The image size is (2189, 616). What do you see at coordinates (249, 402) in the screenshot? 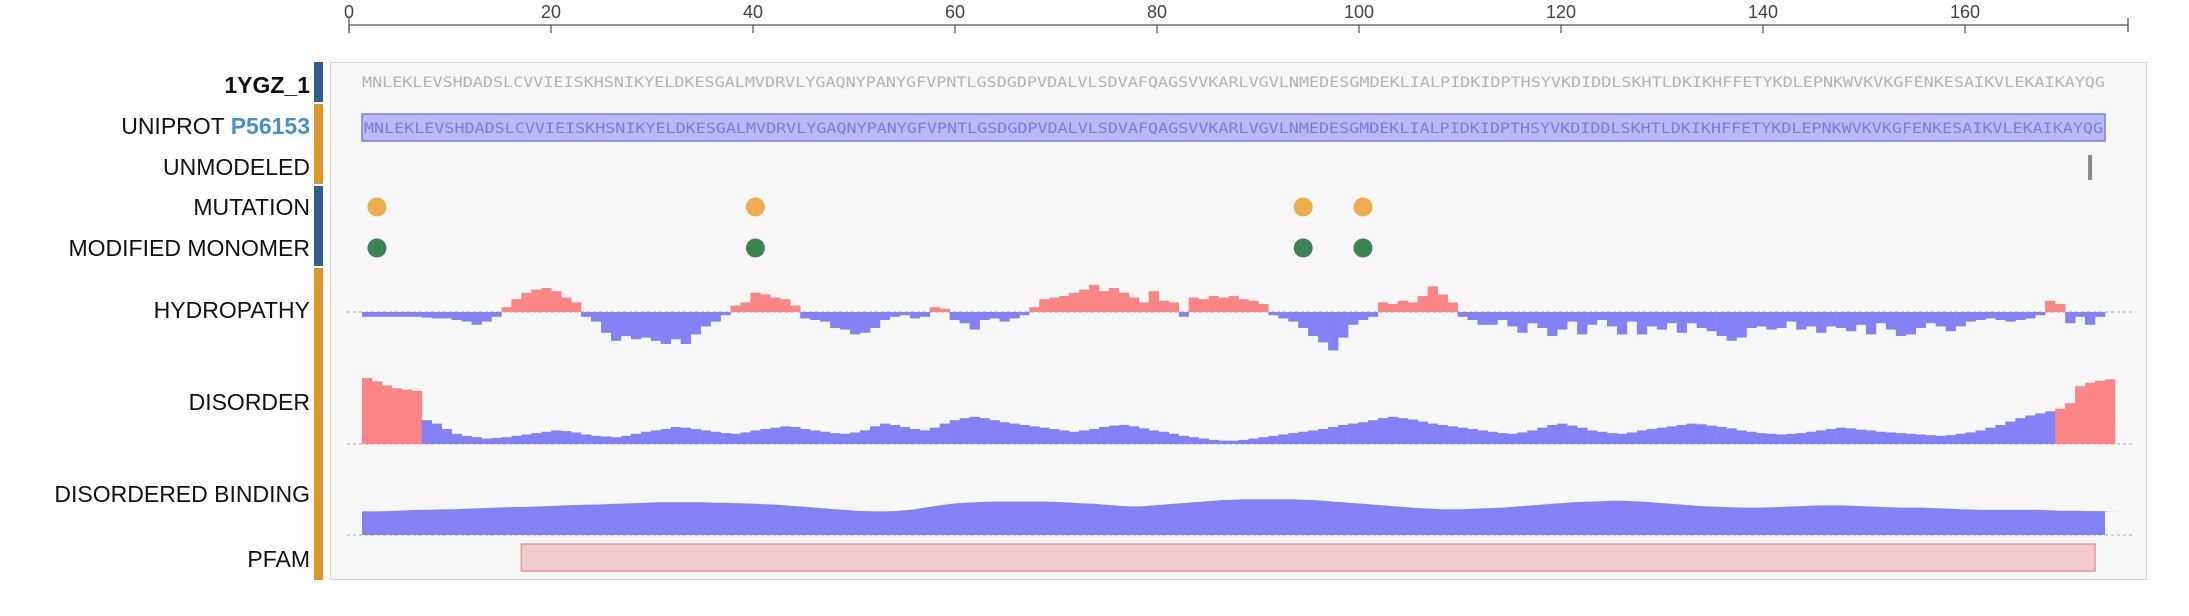
I see `disorder-label: DISORDER` at bounding box center [249, 402].